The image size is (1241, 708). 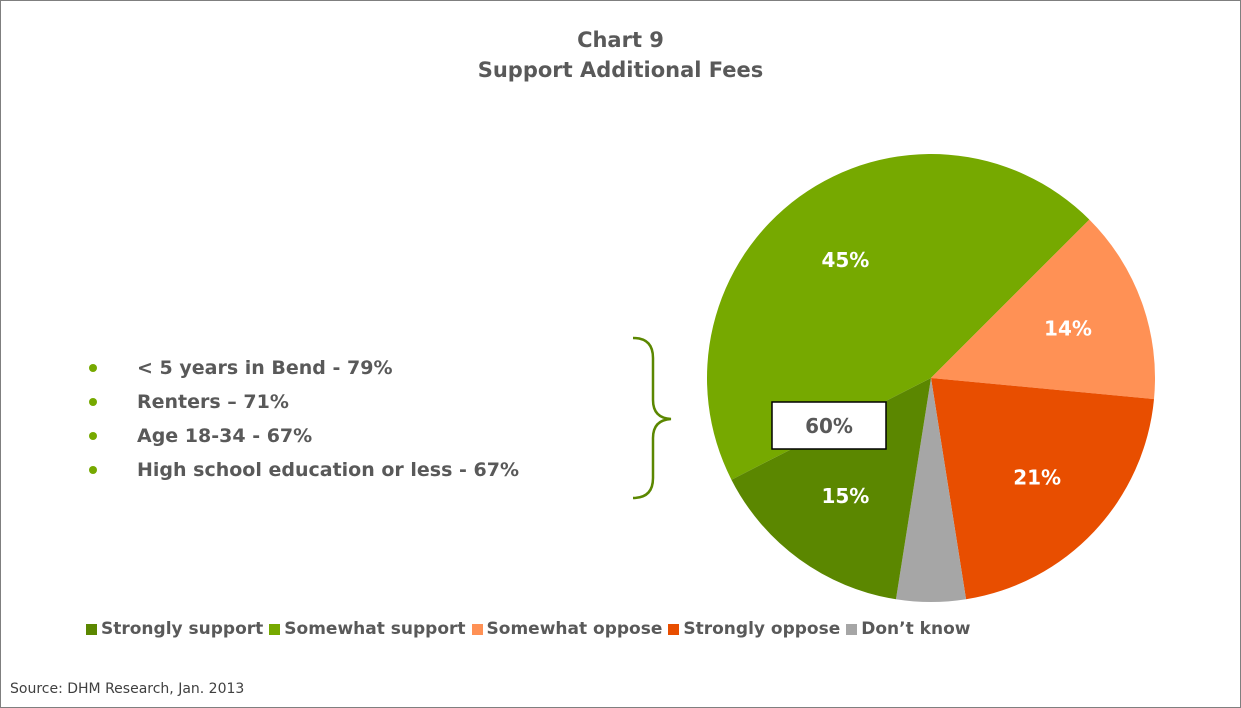 What do you see at coordinates (265, 368) in the screenshot?
I see `callout-item-text: < 5 years in Bend - 79%` at bounding box center [265, 368].